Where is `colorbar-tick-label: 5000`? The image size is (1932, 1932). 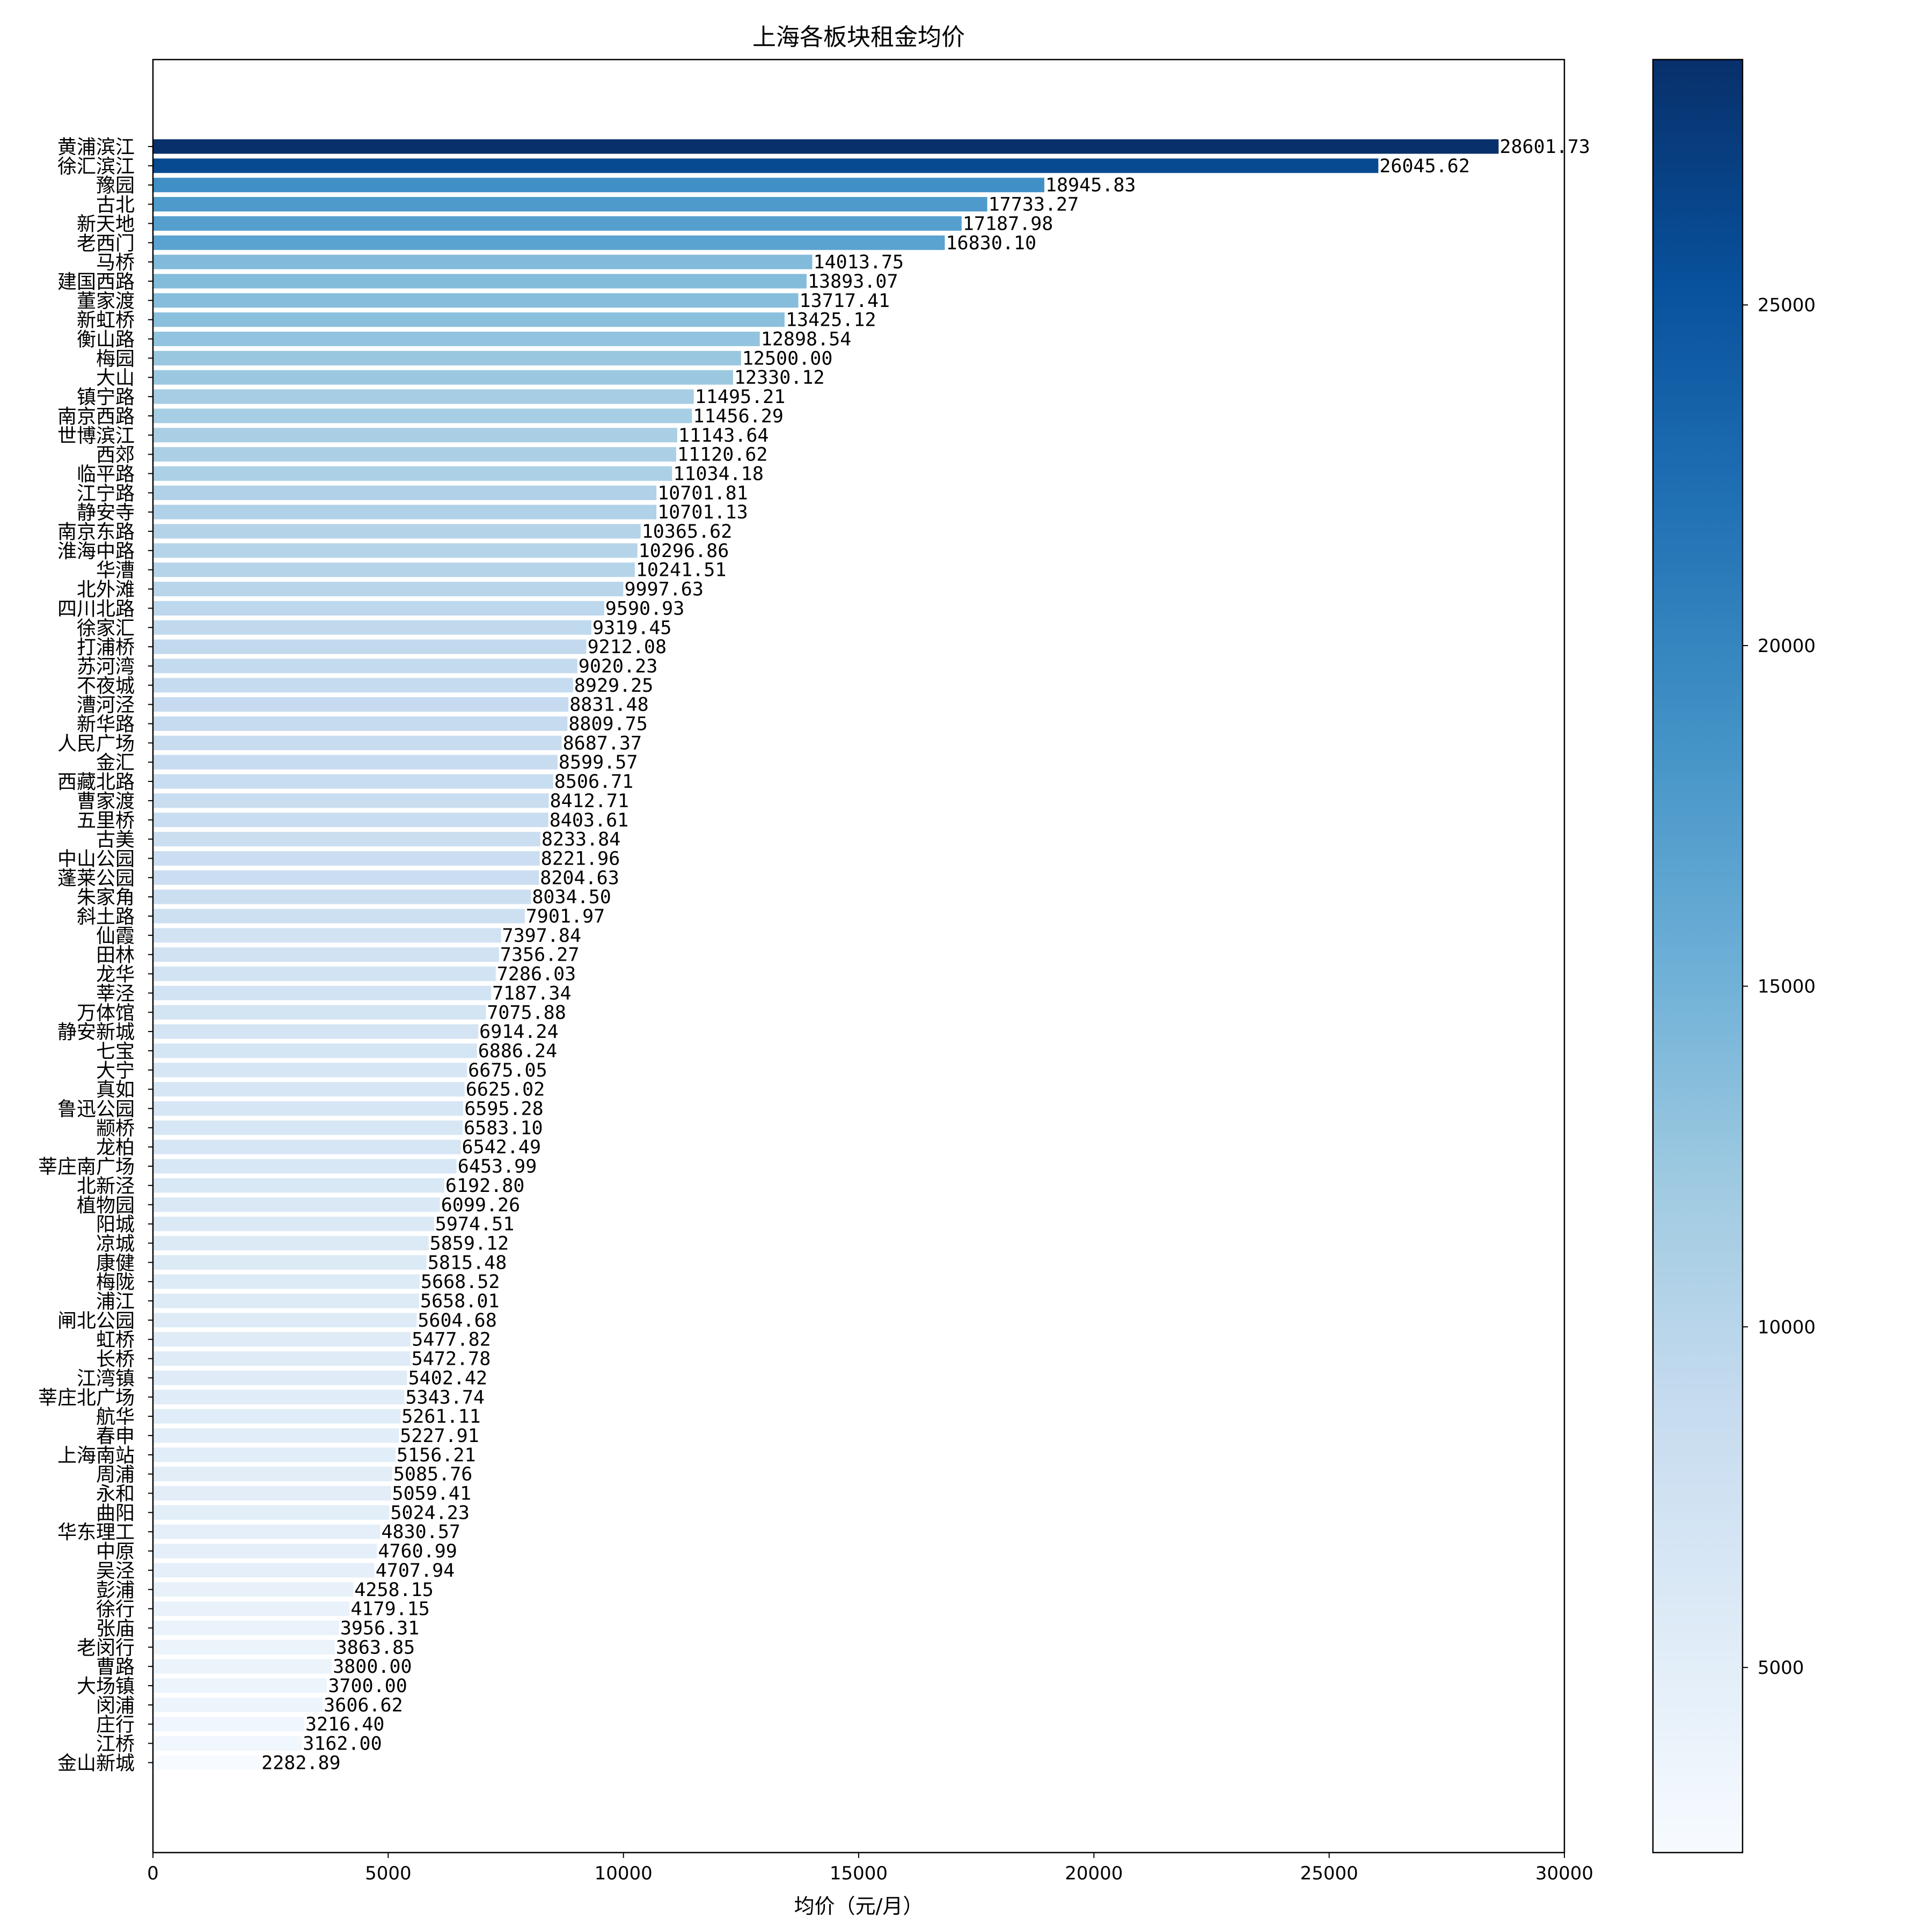
colorbar-tick-label: 5000 is located at coordinates (1781, 1668).